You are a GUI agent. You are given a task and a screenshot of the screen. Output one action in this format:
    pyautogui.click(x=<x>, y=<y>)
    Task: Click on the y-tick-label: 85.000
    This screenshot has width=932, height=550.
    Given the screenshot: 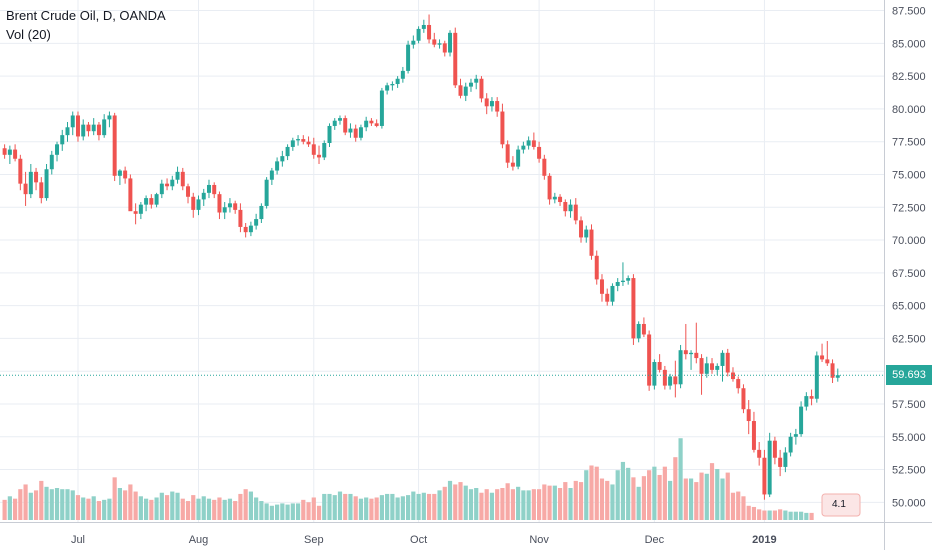 What is the action you would take?
    pyautogui.click(x=909, y=44)
    